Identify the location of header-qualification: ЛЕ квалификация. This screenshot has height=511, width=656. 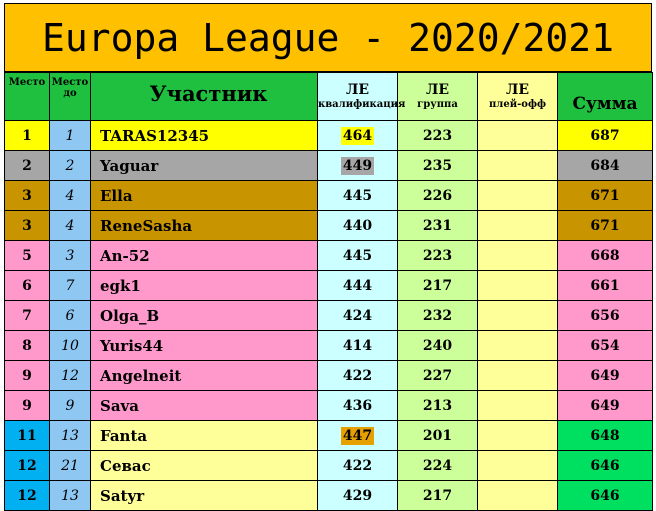
(361, 96).